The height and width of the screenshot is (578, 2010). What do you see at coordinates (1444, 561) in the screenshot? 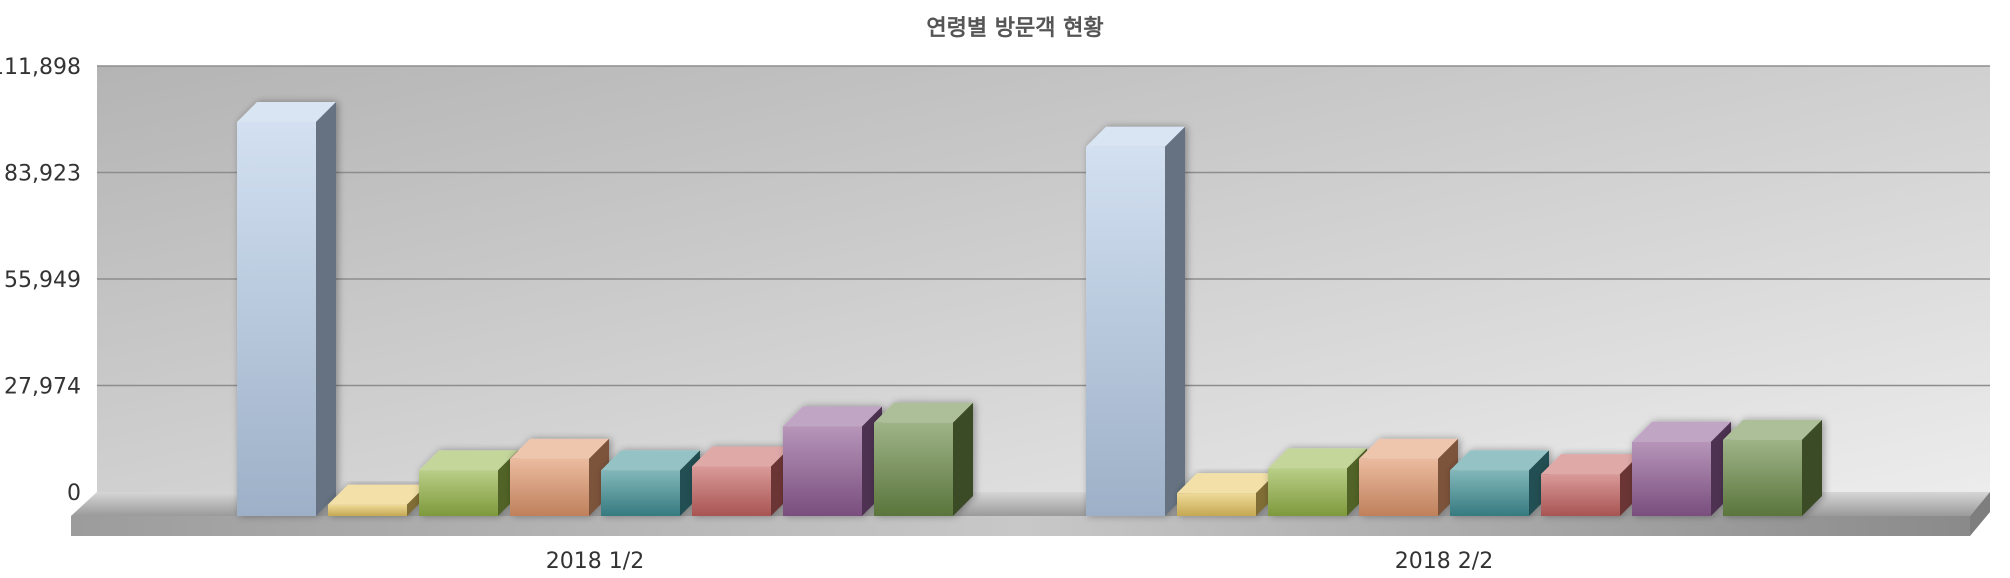
I see `x-category-label: 2018 2/2` at bounding box center [1444, 561].